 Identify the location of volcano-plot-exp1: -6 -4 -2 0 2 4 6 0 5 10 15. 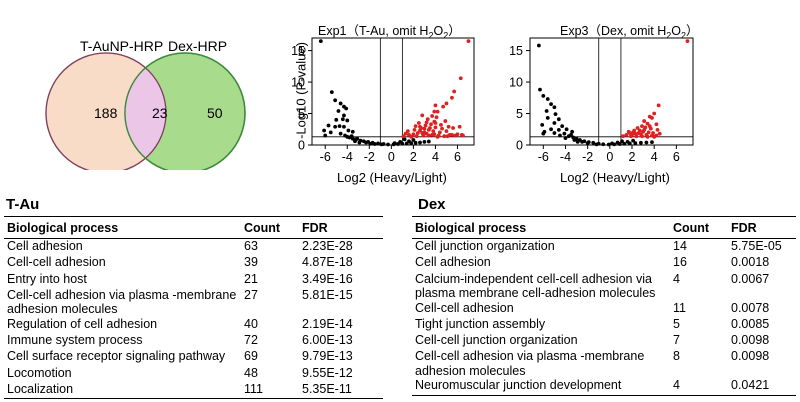
(383, 100).